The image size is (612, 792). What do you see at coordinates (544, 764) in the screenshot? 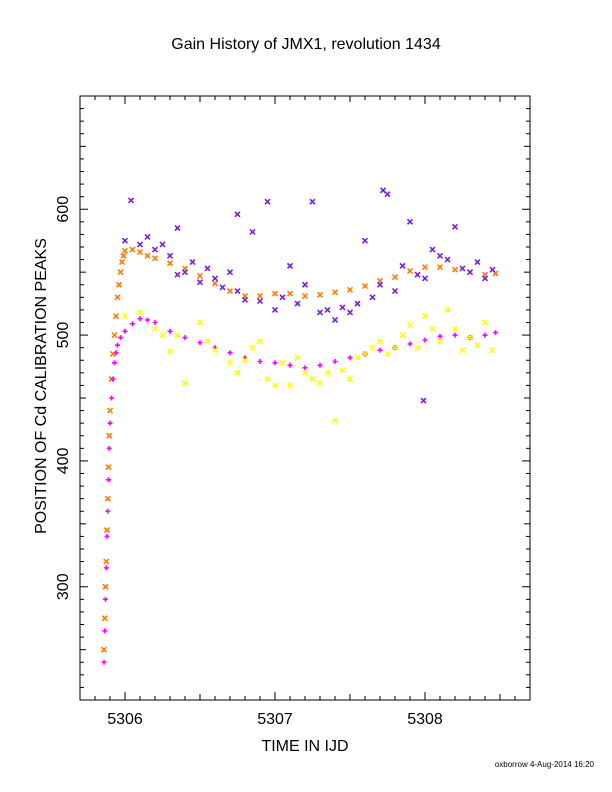
I see `footer-credit: oxborrow 4-Aug-2014 16:20` at bounding box center [544, 764].